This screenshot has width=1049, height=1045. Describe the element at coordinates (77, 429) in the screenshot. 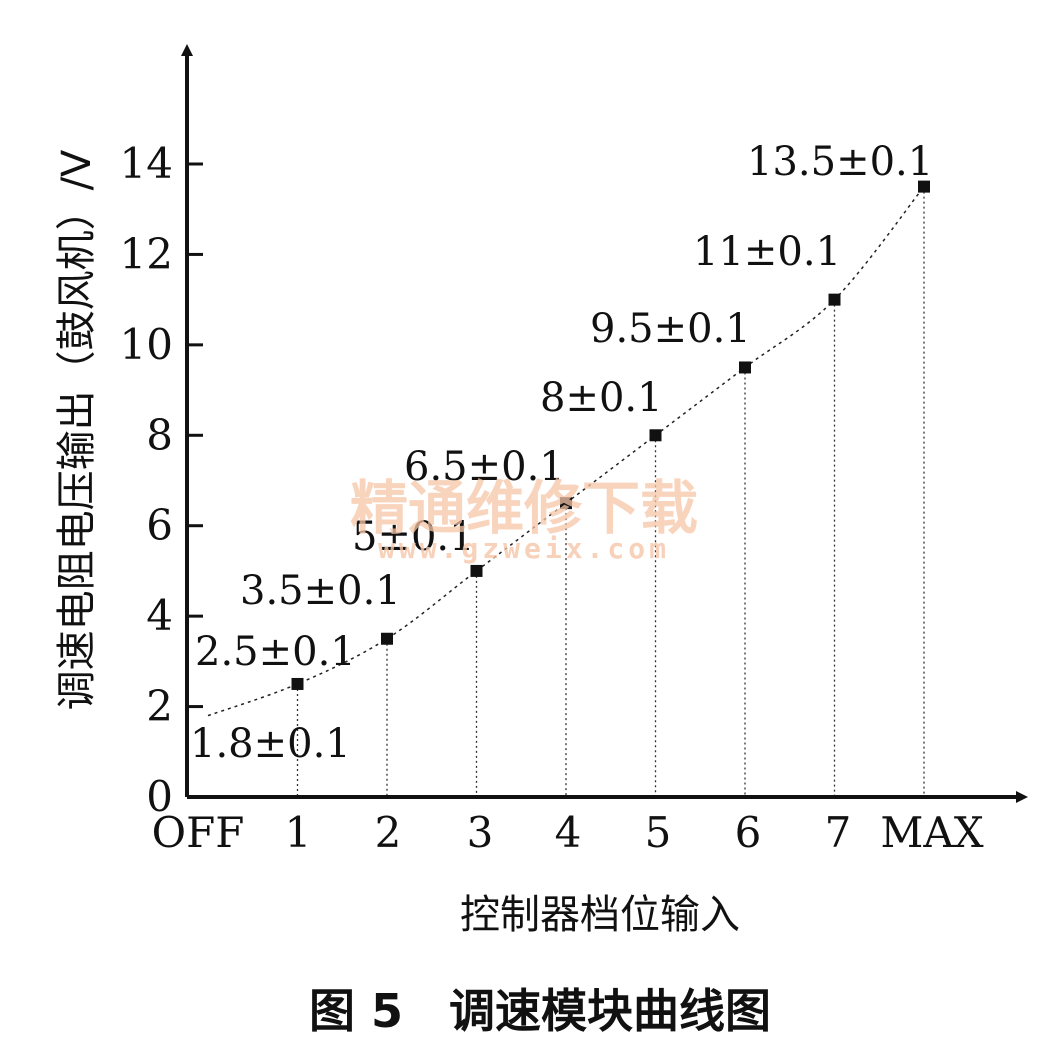

I see `y-axis-title: 调速电阻电压输出（鼓风机）/V` at that location.